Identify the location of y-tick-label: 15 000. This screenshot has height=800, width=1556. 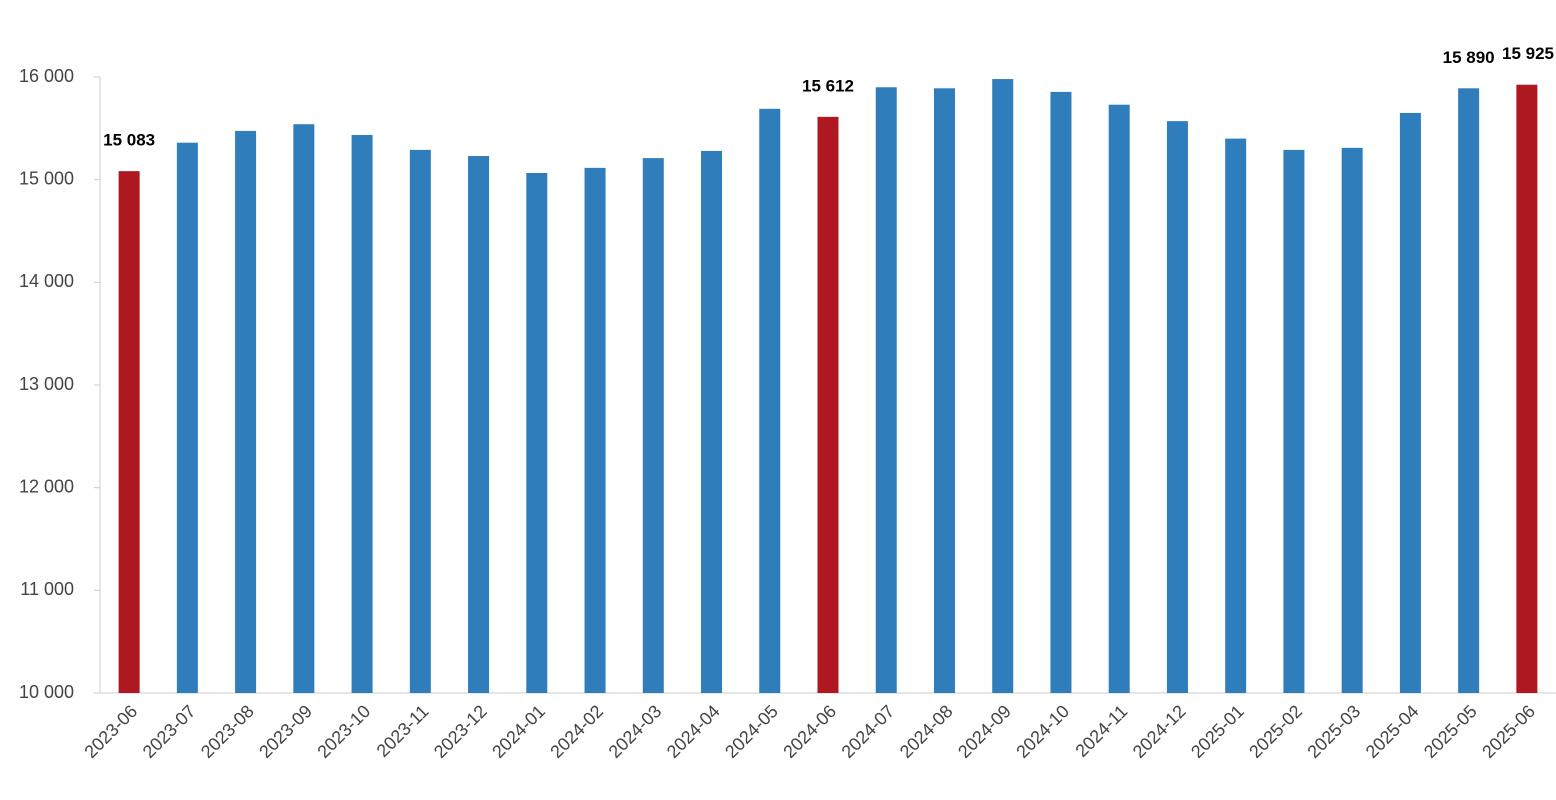
(46, 178).